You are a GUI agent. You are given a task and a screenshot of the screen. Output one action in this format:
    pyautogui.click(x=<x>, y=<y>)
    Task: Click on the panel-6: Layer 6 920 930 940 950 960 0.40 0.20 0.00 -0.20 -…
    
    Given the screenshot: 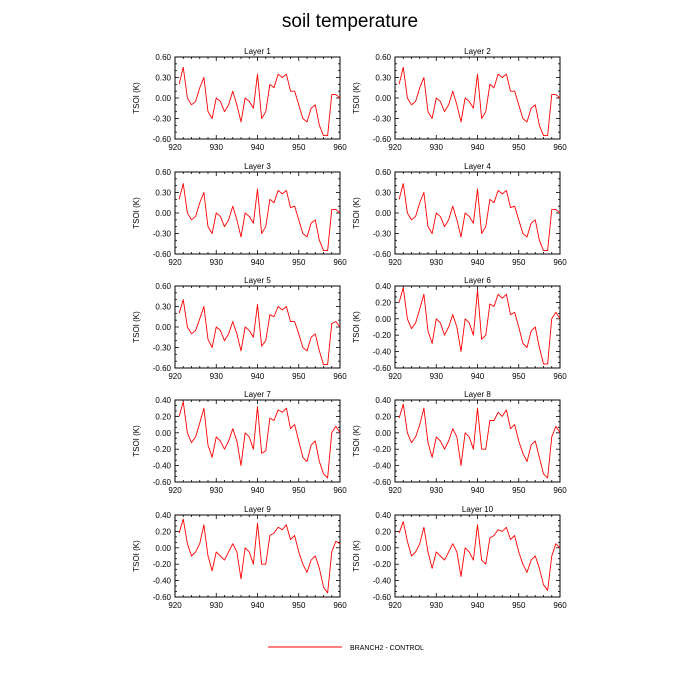 What is the action you would take?
    pyautogui.click(x=459, y=328)
    